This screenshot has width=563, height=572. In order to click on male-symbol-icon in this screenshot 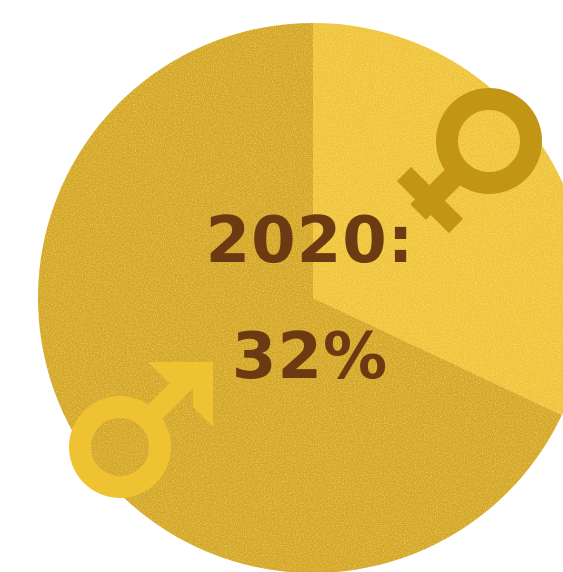, I will do `click(141, 429)`.